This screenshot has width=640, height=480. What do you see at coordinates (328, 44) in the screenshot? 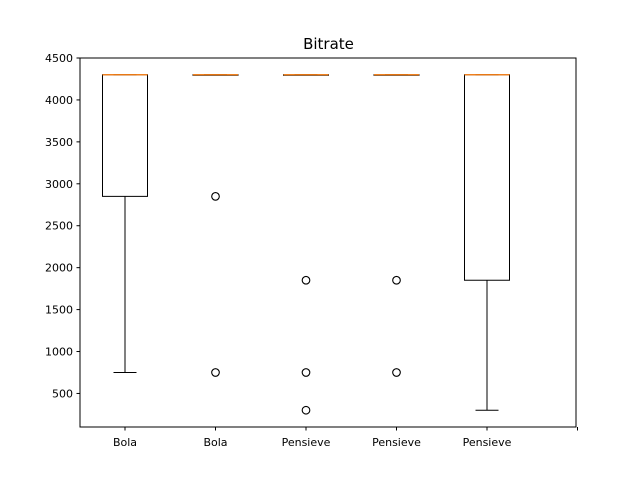
I see `chart-title: Bitrate` at bounding box center [328, 44].